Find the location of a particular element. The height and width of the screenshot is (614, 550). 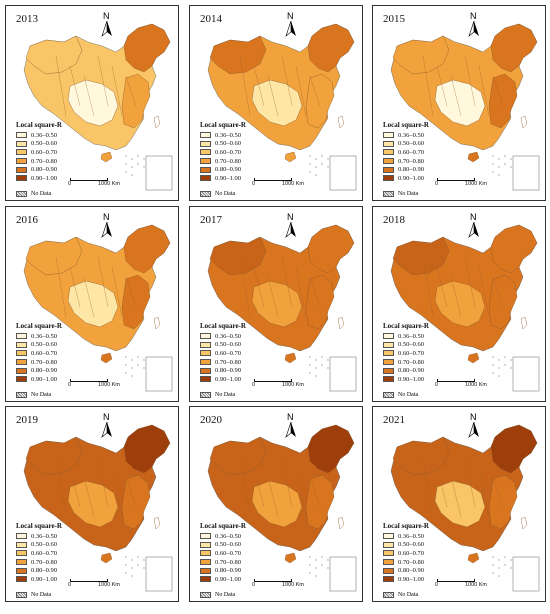

panel-year-label: 2020 is located at coordinates (211, 420).